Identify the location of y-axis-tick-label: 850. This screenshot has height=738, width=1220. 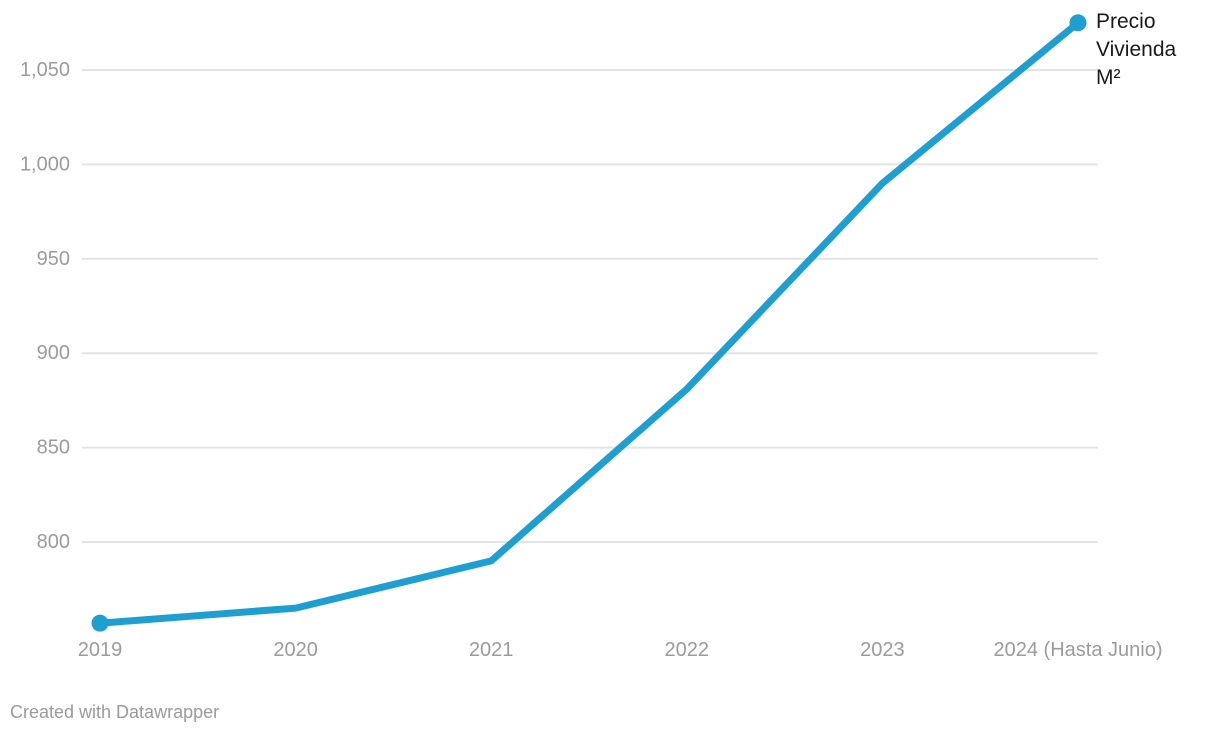
(53, 448).